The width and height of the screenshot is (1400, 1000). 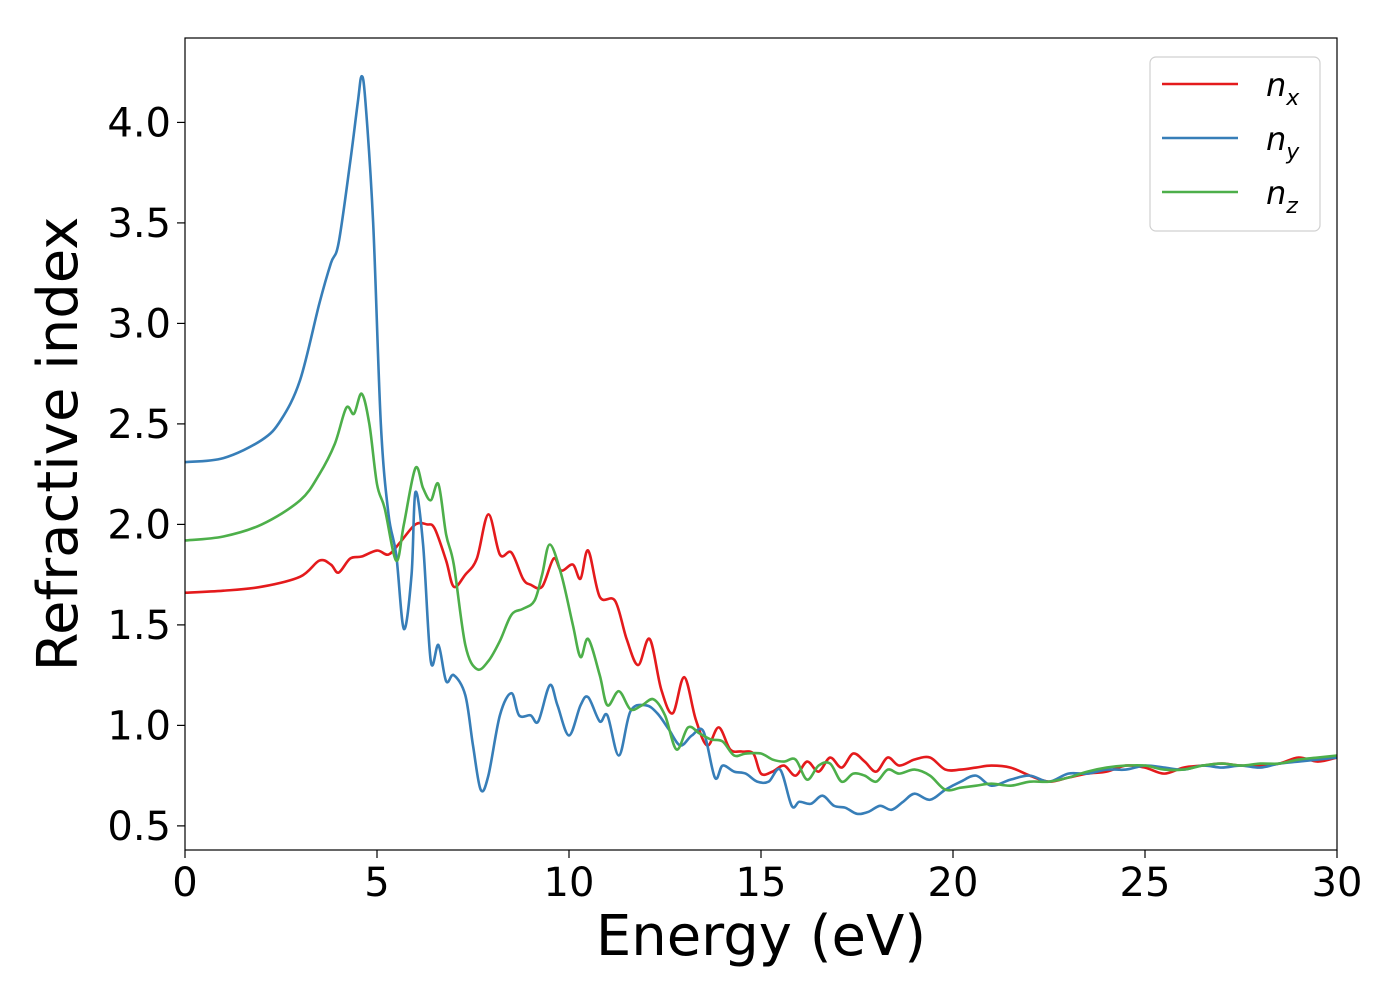 I want to click on x-axis-title: Energy (eV), so click(x=761, y=936).